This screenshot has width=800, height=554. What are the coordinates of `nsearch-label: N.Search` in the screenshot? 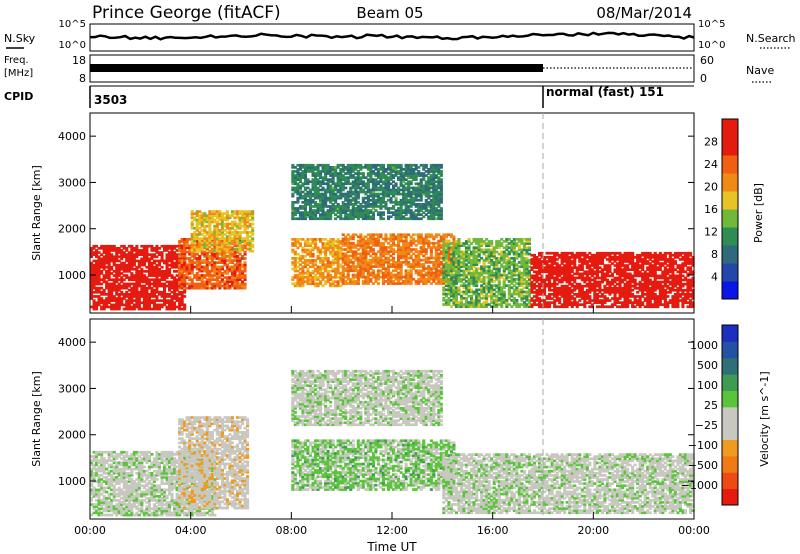 It's located at (771, 38).